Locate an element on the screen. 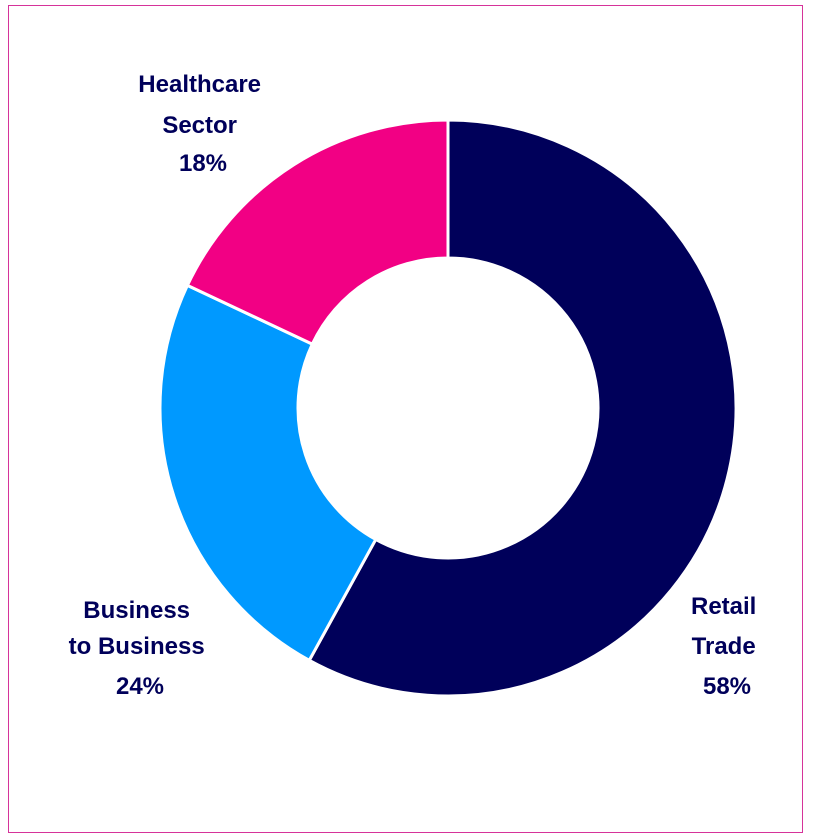  slice-business-to-business is located at coordinates (268, 473).